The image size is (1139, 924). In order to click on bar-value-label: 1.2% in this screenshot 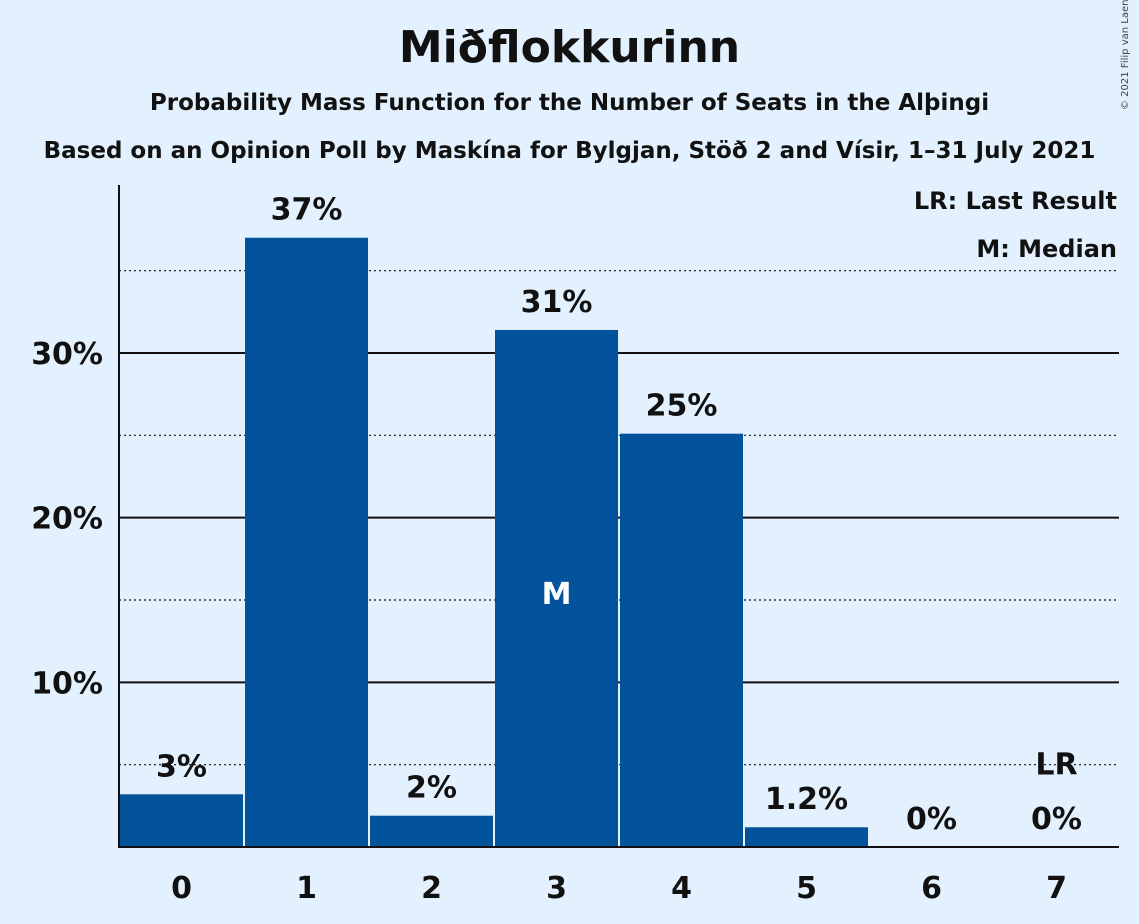, I will do `click(806, 799)`.